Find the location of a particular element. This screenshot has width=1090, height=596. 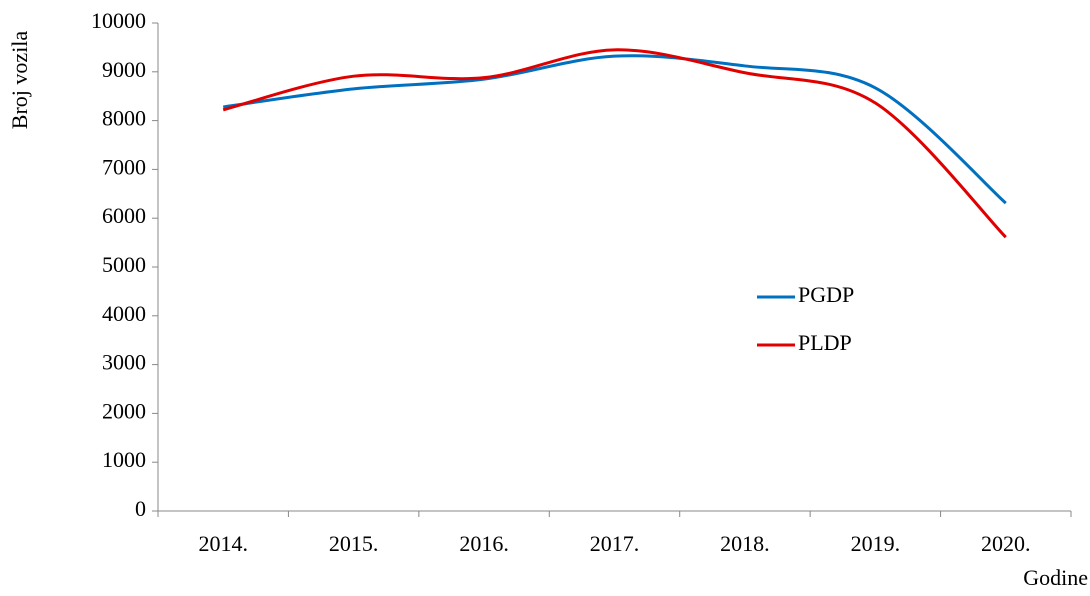

x-axis-label: Godine is located at coordinates (1055, 577).